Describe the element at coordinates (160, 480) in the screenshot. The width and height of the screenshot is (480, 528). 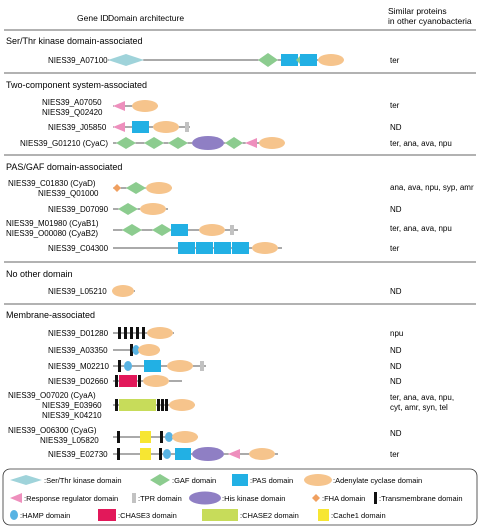
I see `gaf-symbol` at that location.